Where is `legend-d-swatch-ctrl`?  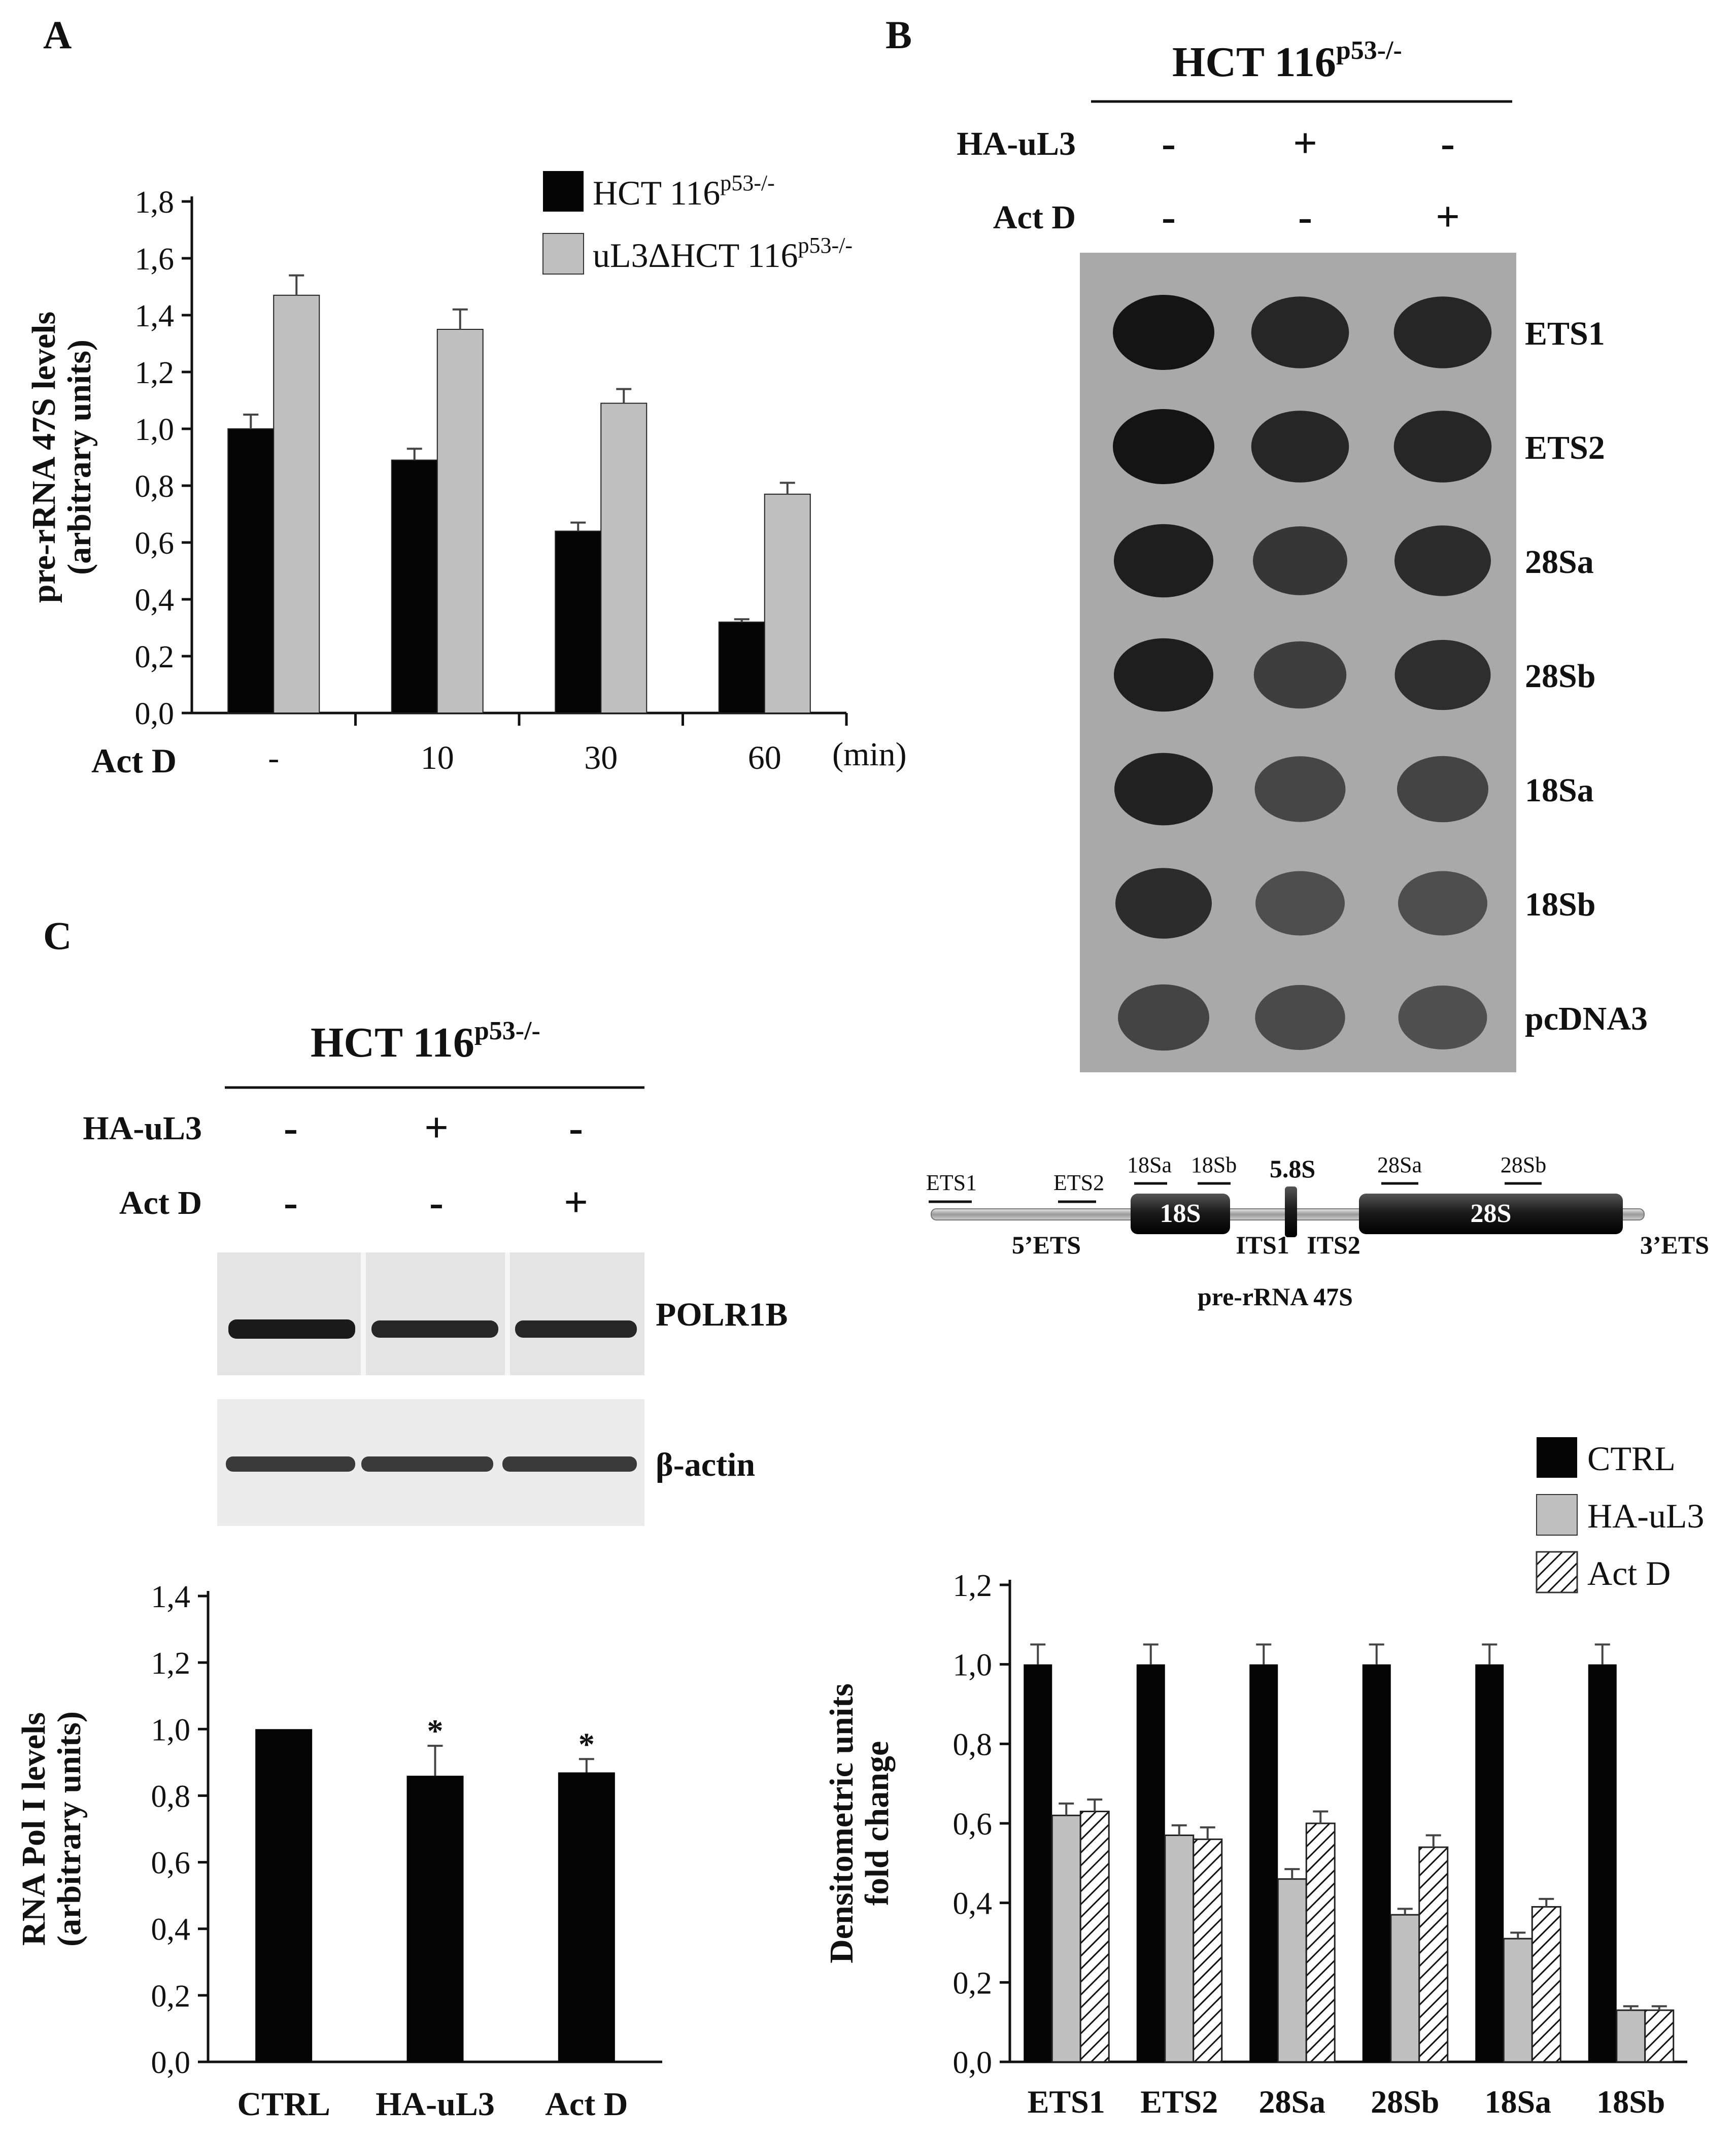 legend-d-swatch-ctrl is located at coordinates (1557, 1457).